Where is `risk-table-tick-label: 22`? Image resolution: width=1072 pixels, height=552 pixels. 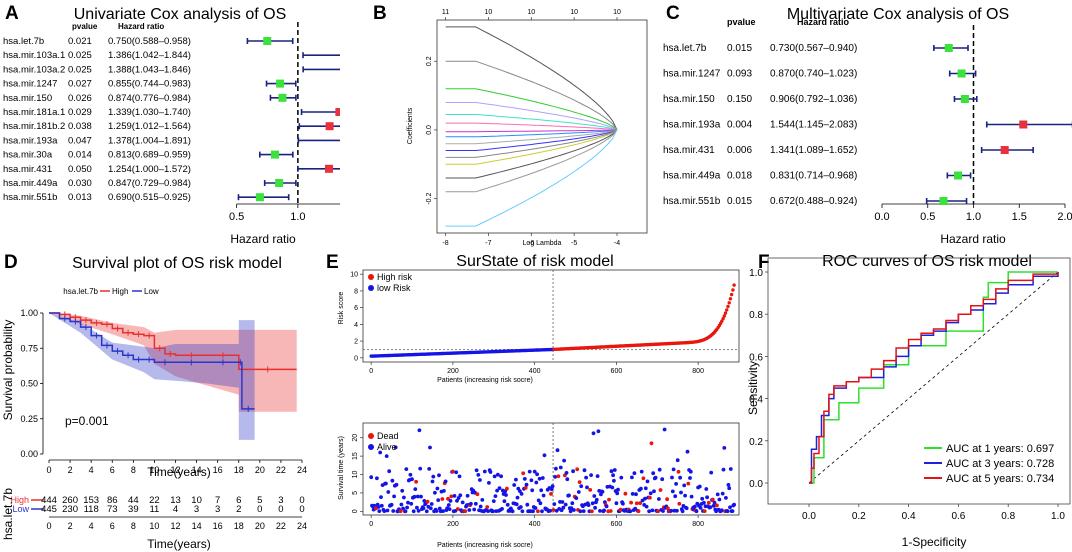 risk-table-tick-label: 22 is located at coordinates (281, 526).